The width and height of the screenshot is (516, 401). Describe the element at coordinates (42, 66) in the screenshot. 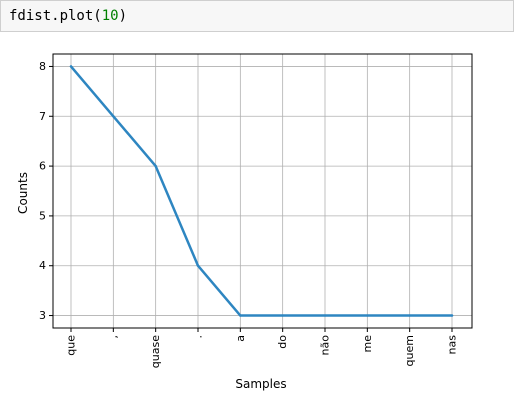

I see `y-tick-label: 8` at that location.